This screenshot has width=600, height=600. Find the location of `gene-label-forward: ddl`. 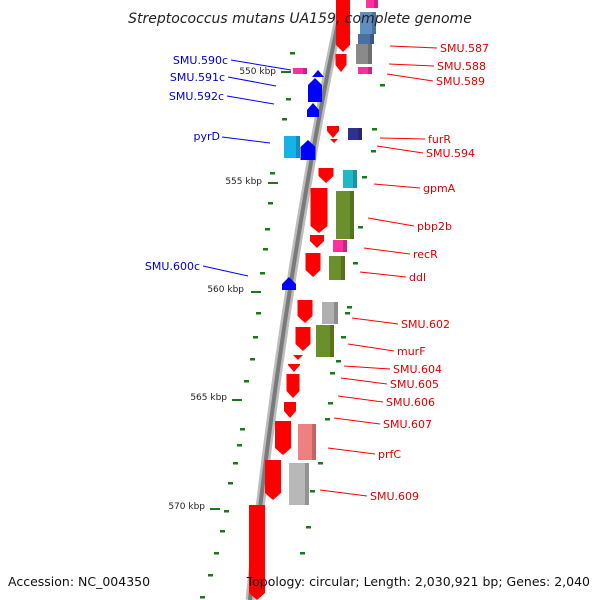

gene-label-forward: ddl is located at coordinates (417, 277).